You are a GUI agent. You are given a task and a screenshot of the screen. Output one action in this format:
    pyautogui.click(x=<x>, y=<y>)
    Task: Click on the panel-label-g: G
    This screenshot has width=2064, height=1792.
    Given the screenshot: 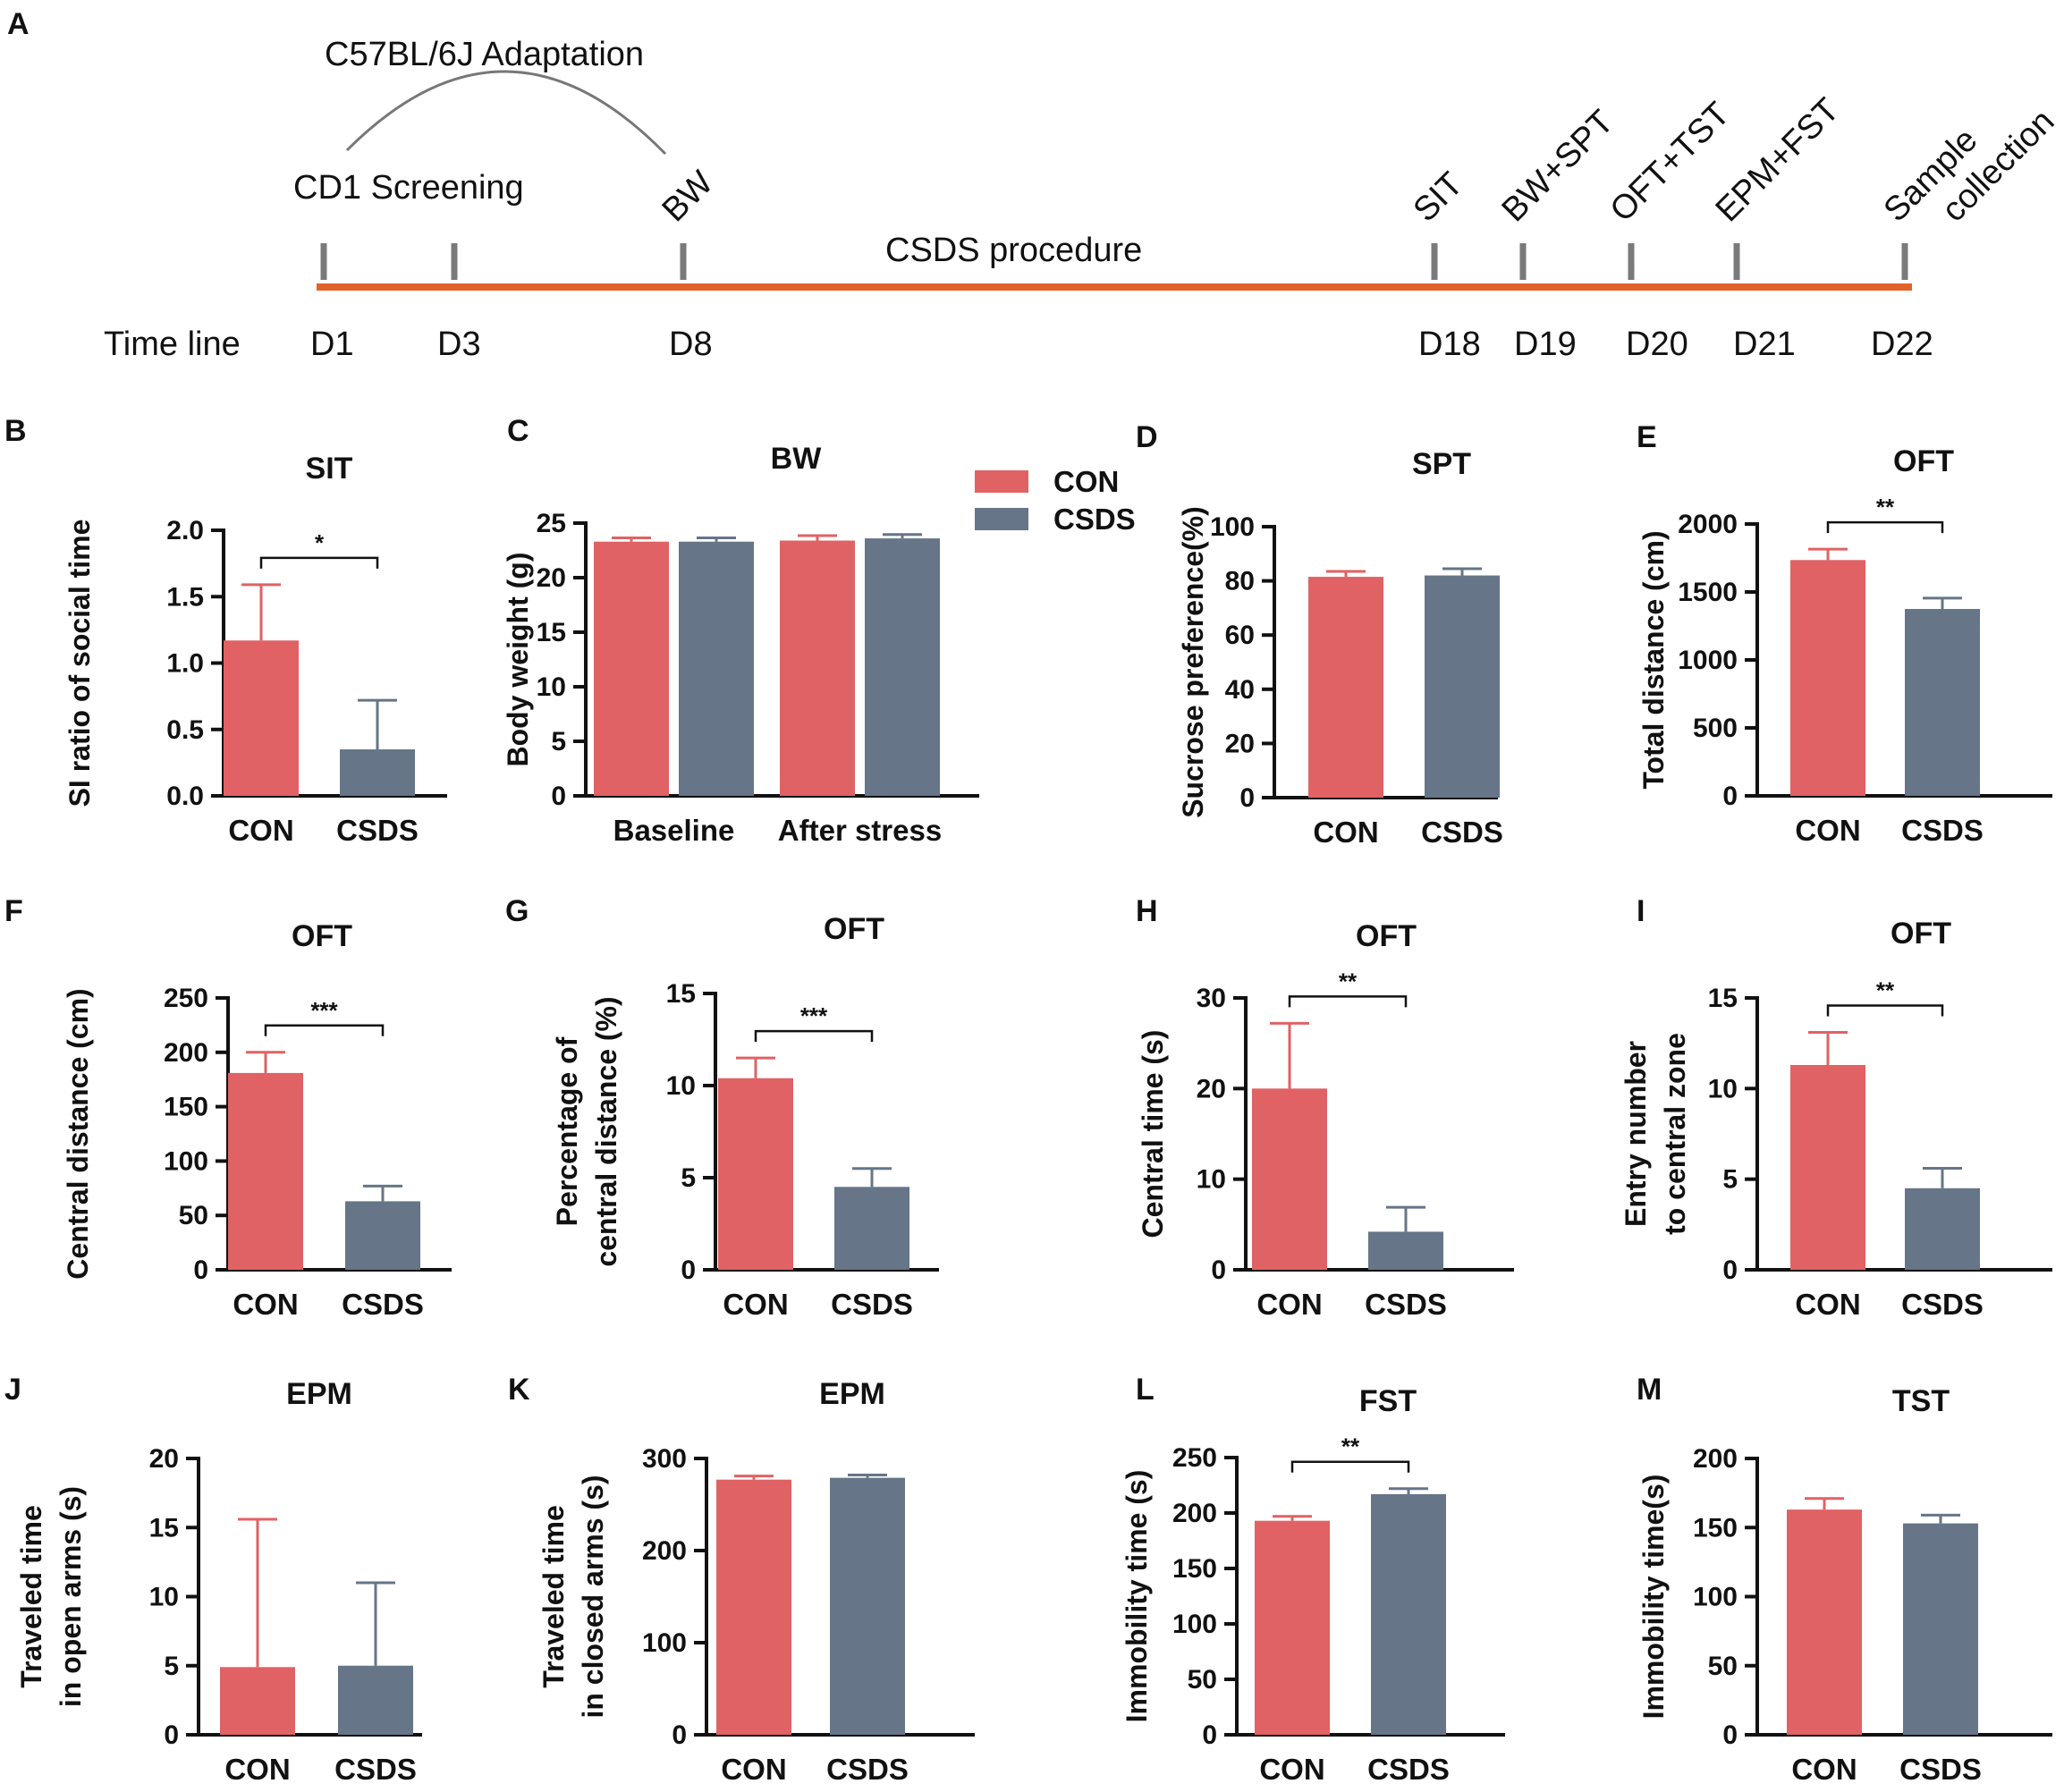 What is the action you would take?
    pyautogui.click(x=517, y=911)
    